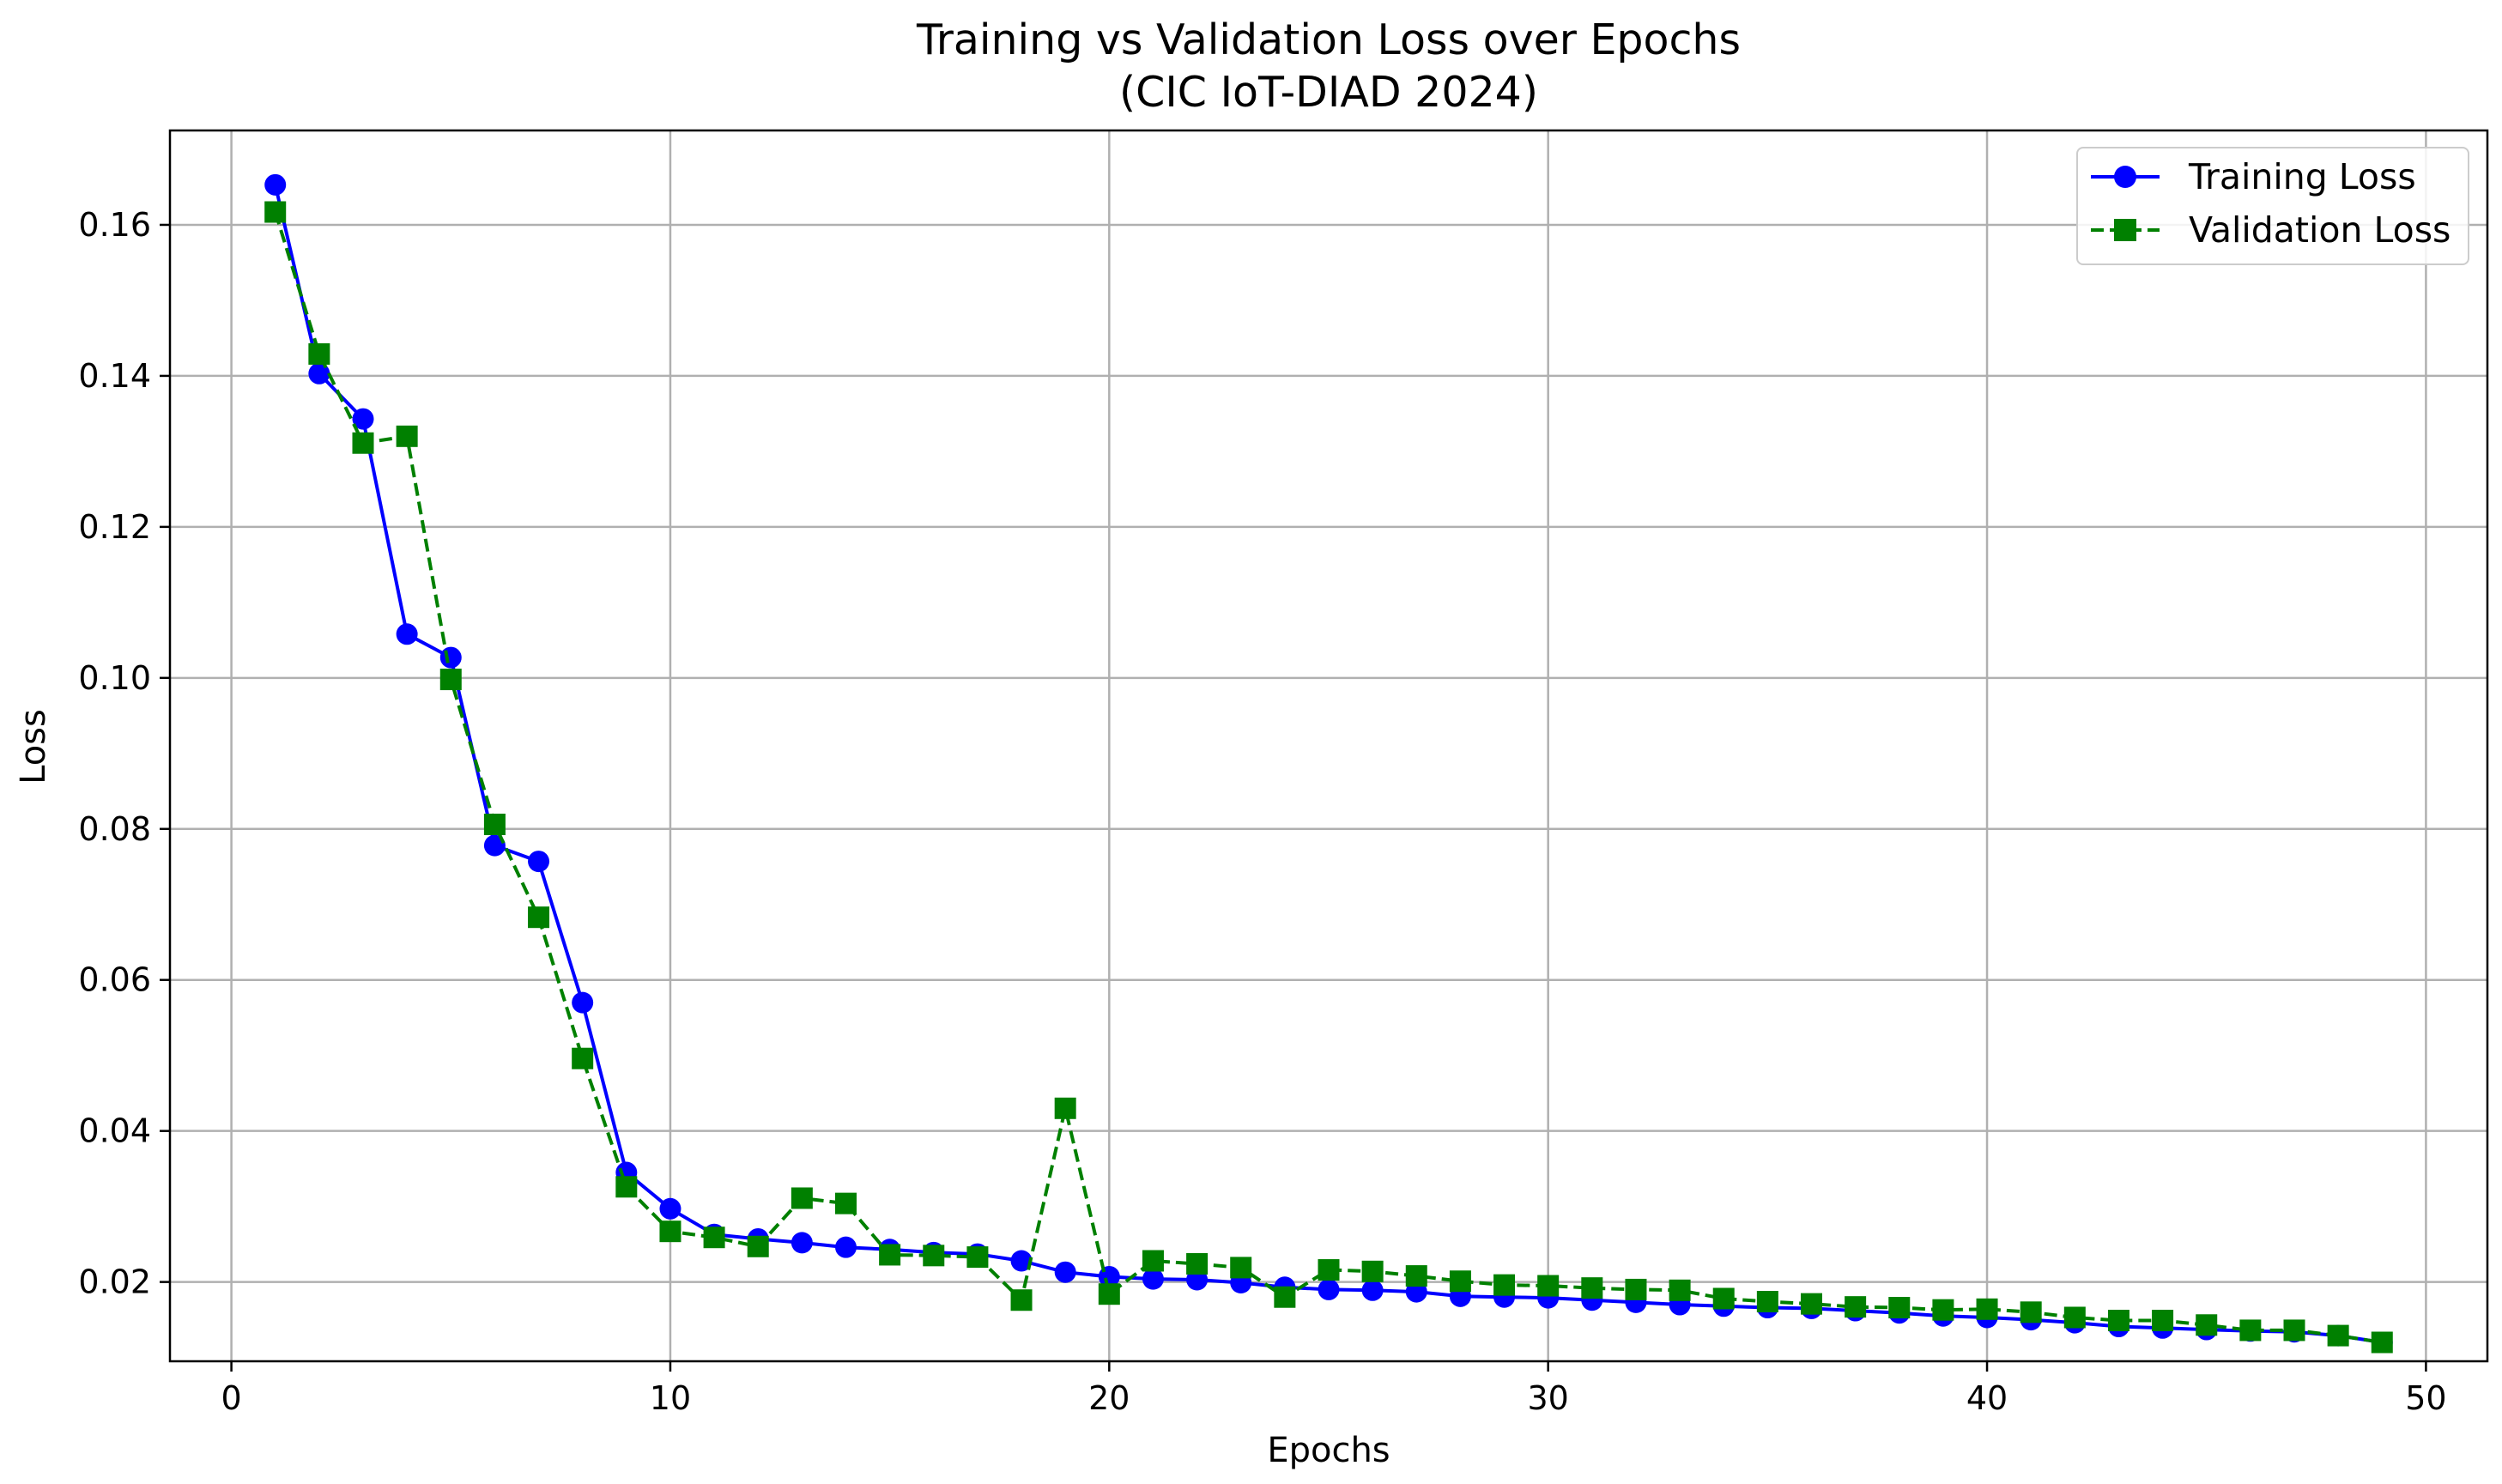  Describe the element at coordinates (124, 753) in the screenshot. I see `y-axis-ticks: 0.02 0.04 0.06 0.08 0.10 0.12 0.14 0.16` at that location.